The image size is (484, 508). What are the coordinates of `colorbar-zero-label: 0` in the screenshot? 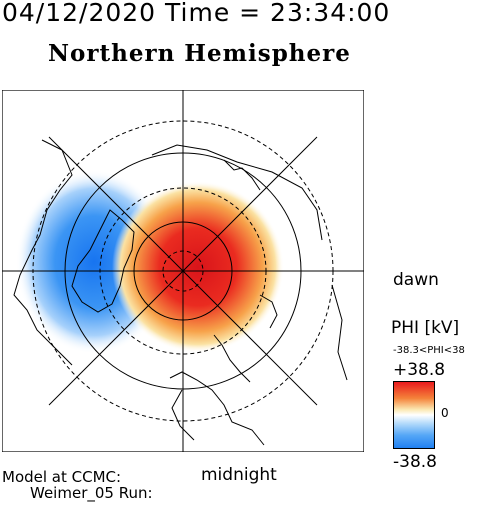 It's located at (445, 413).